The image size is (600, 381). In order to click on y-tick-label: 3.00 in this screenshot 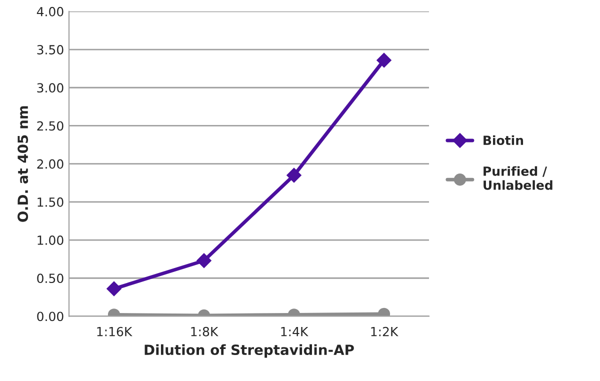, I will do `click(50, 88)`.